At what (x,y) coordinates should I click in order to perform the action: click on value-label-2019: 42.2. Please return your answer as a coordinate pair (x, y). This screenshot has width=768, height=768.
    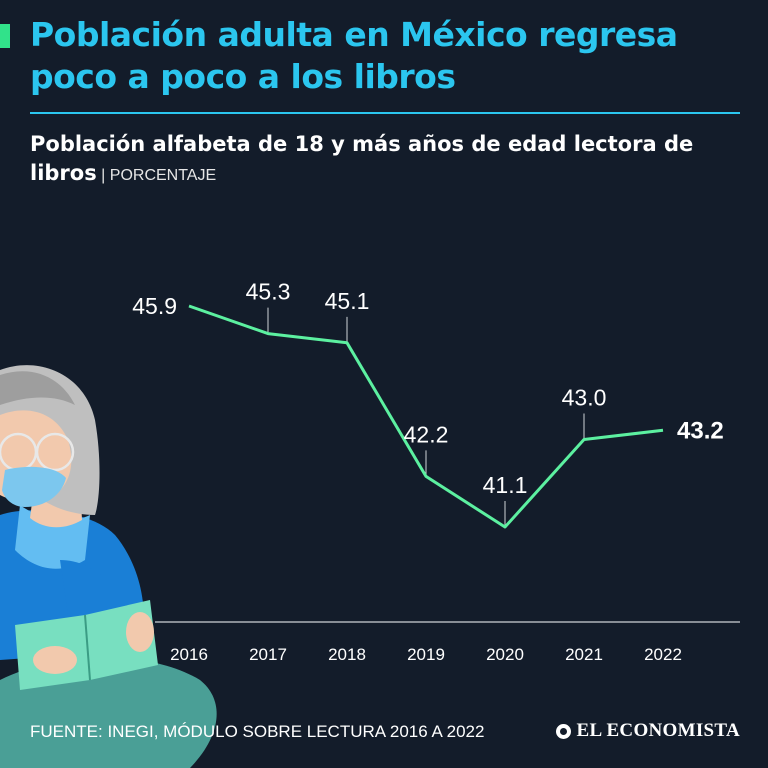
    Looking at the image, I should click on (426, 434).